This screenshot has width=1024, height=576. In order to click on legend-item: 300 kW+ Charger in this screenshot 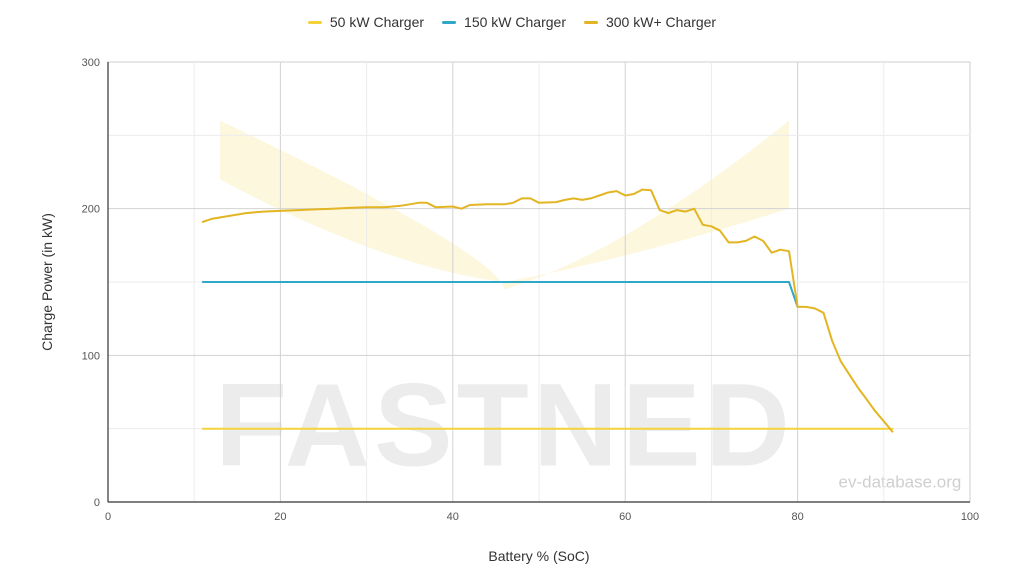, I will do `click(650, 22)`.